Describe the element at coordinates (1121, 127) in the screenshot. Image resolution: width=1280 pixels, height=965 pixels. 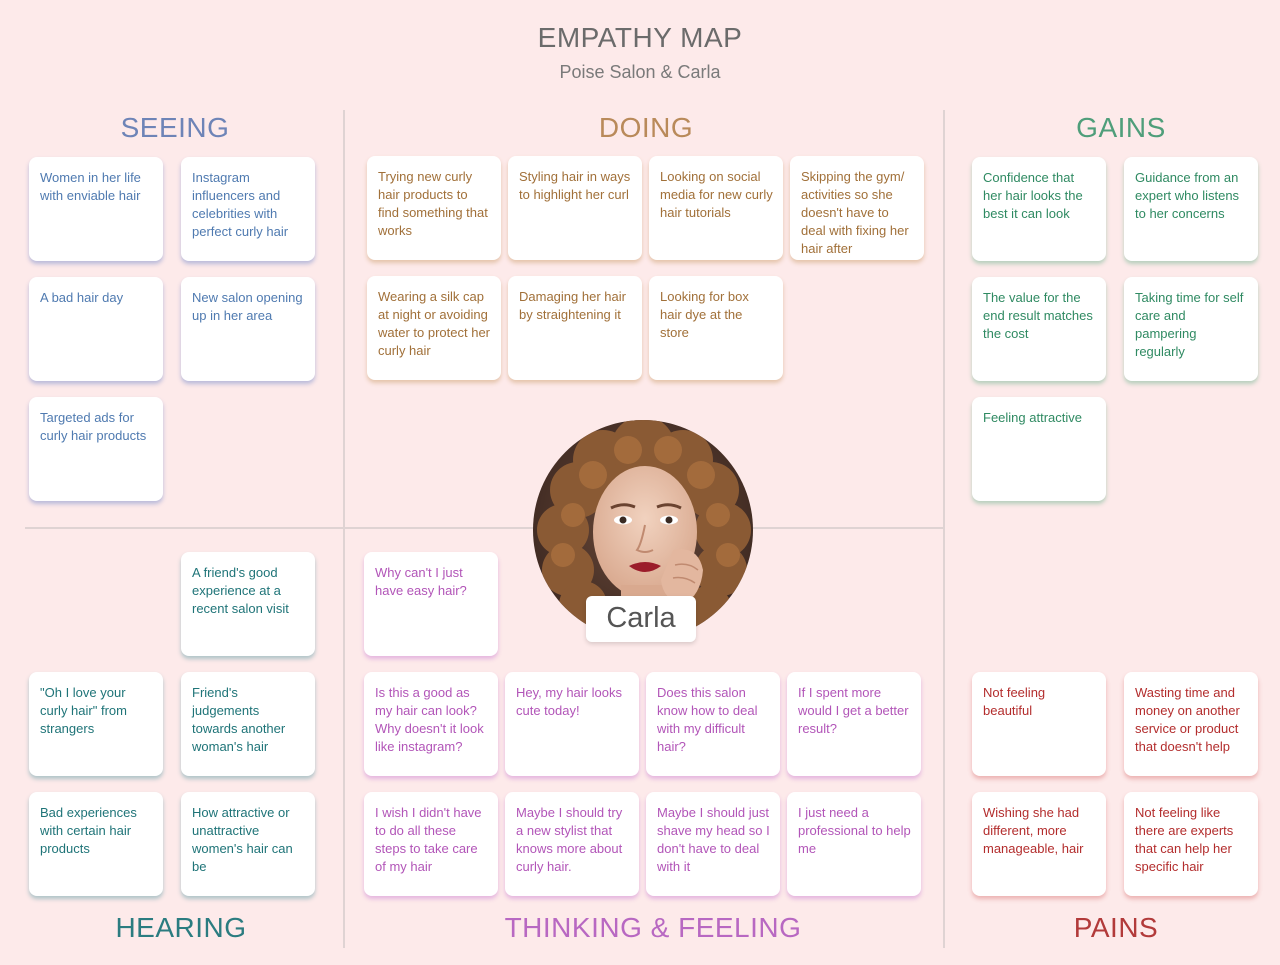
I see `section-title-gains: GAINS` at that location.